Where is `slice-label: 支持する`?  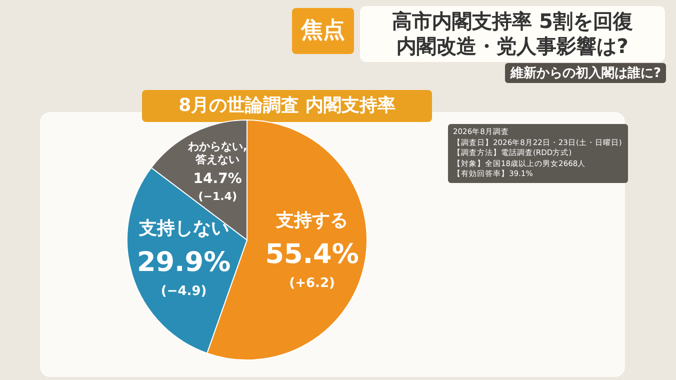
slice-label: 支持する is located at coordinates (311, 221).